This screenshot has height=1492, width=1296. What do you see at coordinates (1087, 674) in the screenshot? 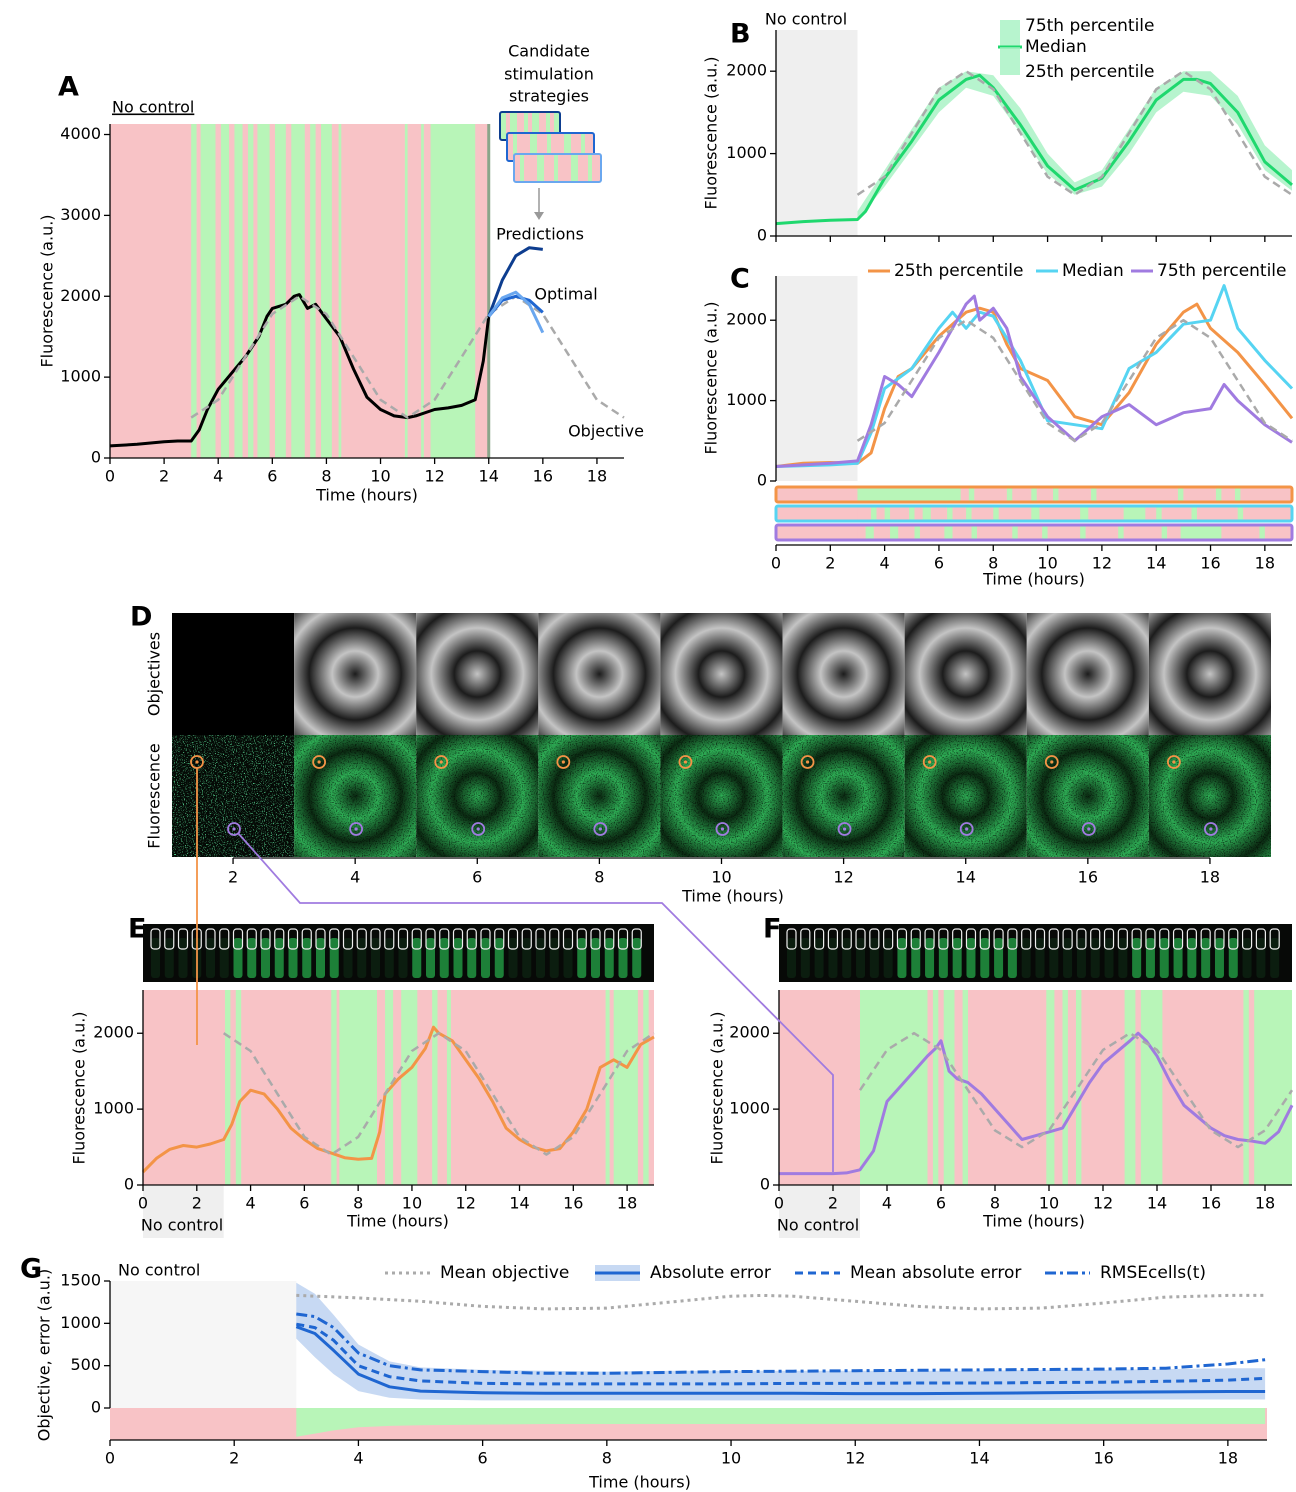
I see `objective-image` at bounding box center [1087, 674].